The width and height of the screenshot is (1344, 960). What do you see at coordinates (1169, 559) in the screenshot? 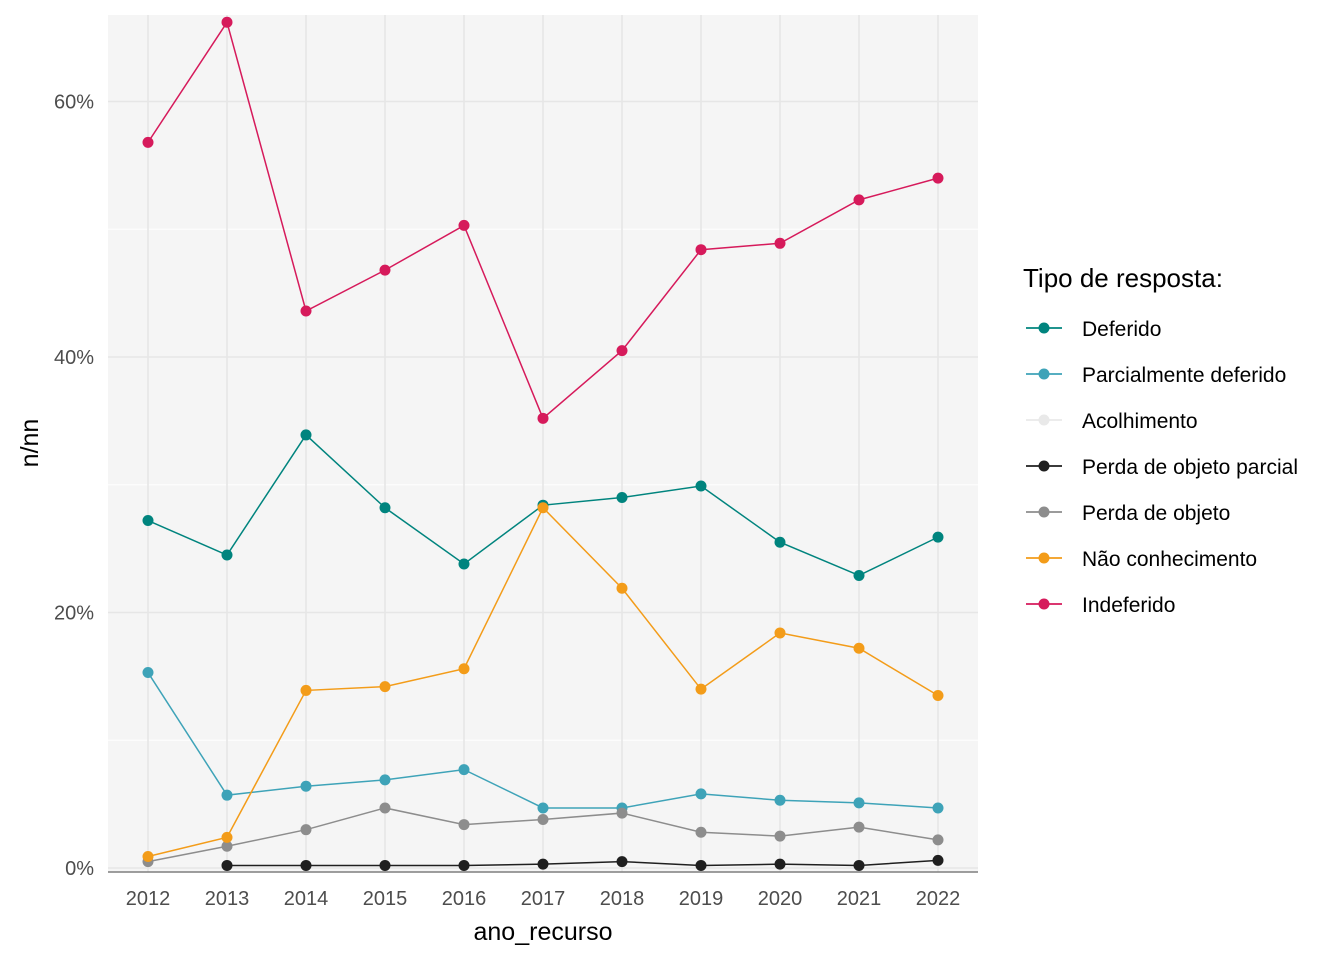
I see `legend-label: Não conhecimento` at bounding box center [1169, 559].